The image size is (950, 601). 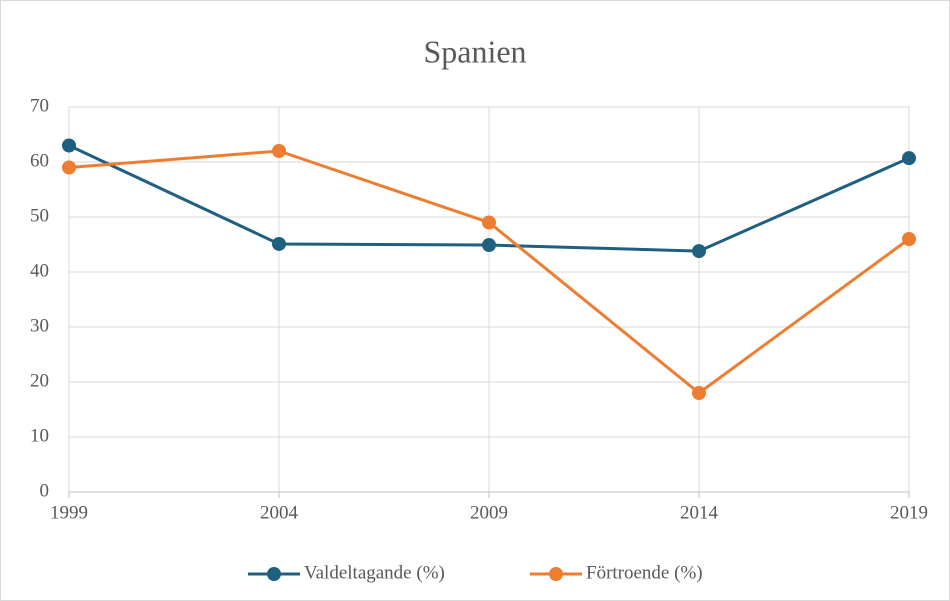 I want to click on y-tick-label: 10, so click(x=39, y=435).